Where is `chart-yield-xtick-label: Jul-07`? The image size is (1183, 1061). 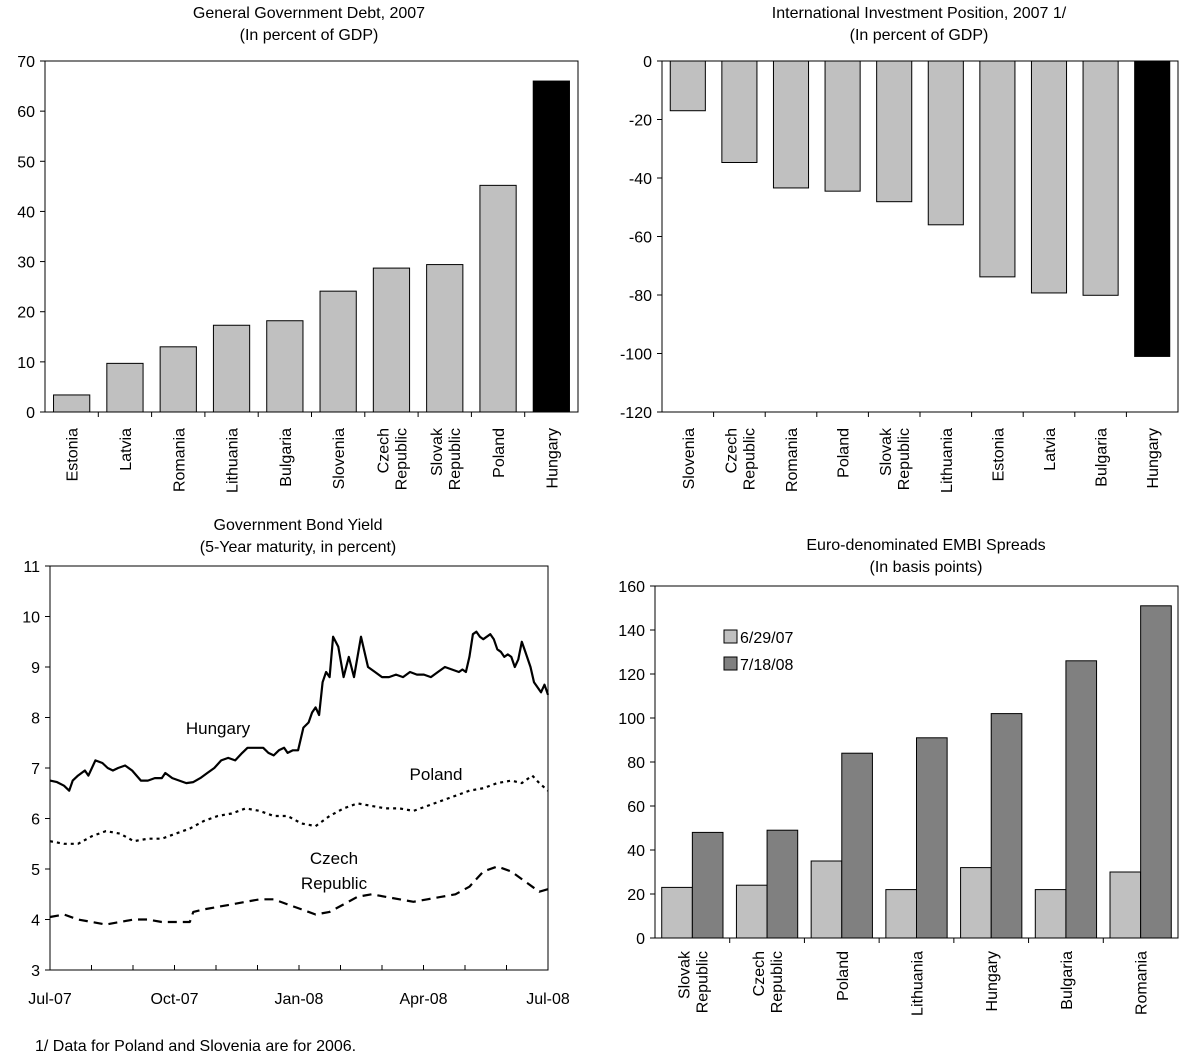 chart-yield-xtick-label: Jul-07 is located at coordinates (50, 999).